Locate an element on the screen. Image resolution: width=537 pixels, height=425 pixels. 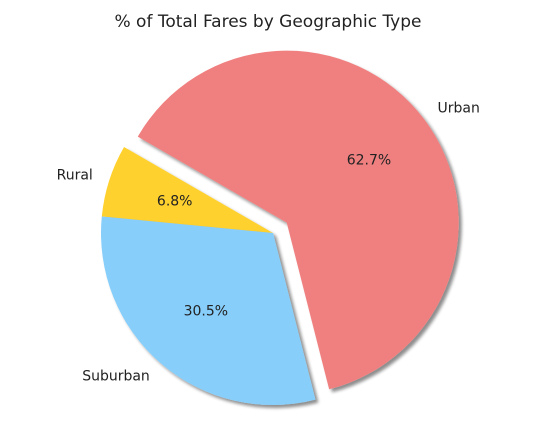
slice-label-urban: Urban is located at coordinates (459, 108).